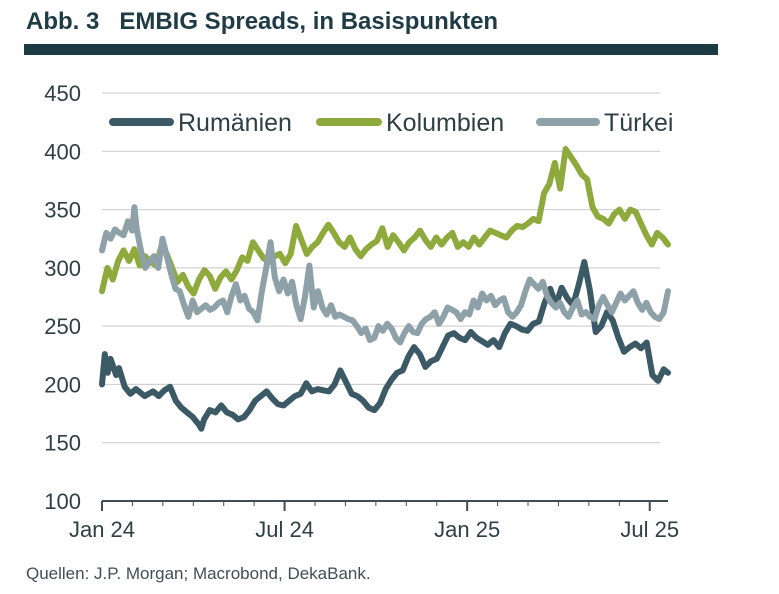 The image size is (779, 594). Describe the element at coordinates (62, 326) in the screenshot. I see `y-tick-label: 250` at that location.